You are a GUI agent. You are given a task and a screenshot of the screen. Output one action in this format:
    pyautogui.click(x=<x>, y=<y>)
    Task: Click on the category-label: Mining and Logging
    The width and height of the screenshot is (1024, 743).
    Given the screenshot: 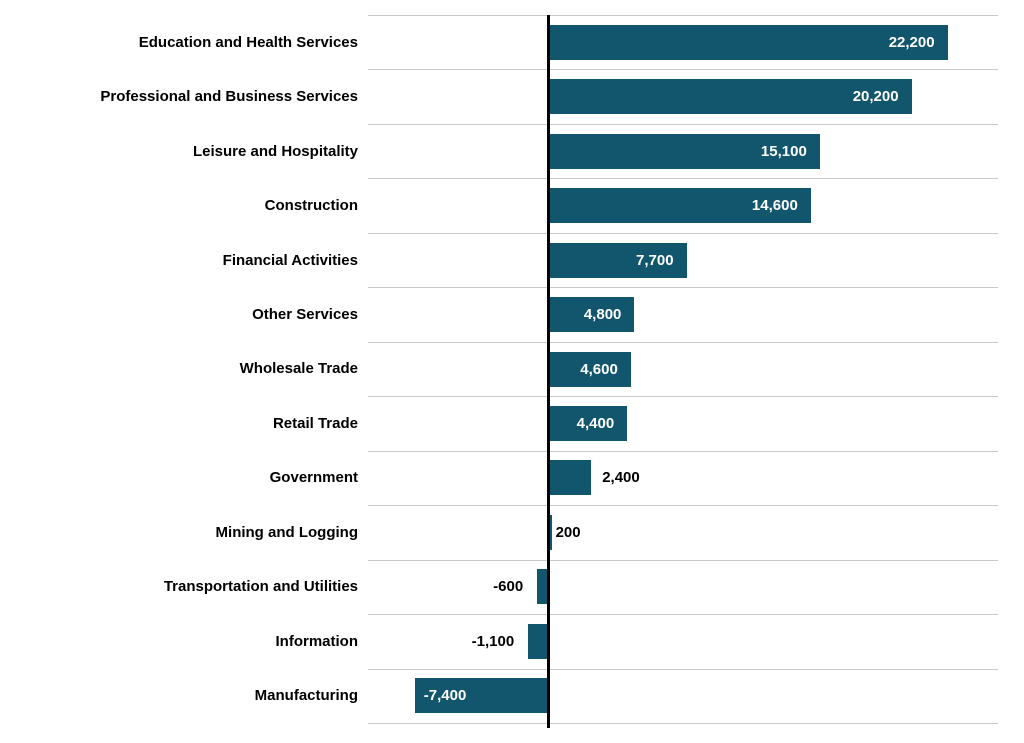 What is the action you would take?
    pyautogui.click(x=286, y=532)
    